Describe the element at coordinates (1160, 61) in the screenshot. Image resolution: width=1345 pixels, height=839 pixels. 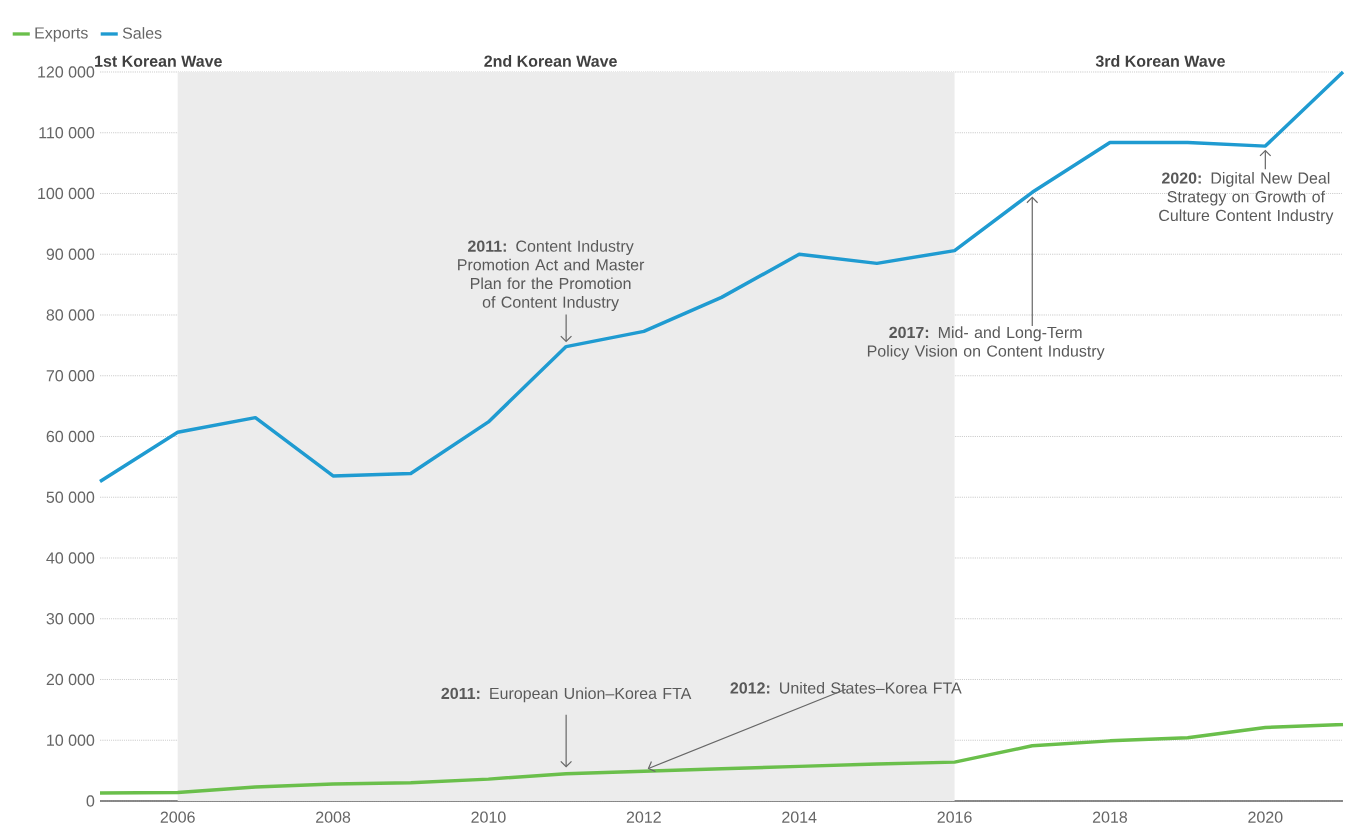
I see `text: 3rd Korean Wave` at that location.